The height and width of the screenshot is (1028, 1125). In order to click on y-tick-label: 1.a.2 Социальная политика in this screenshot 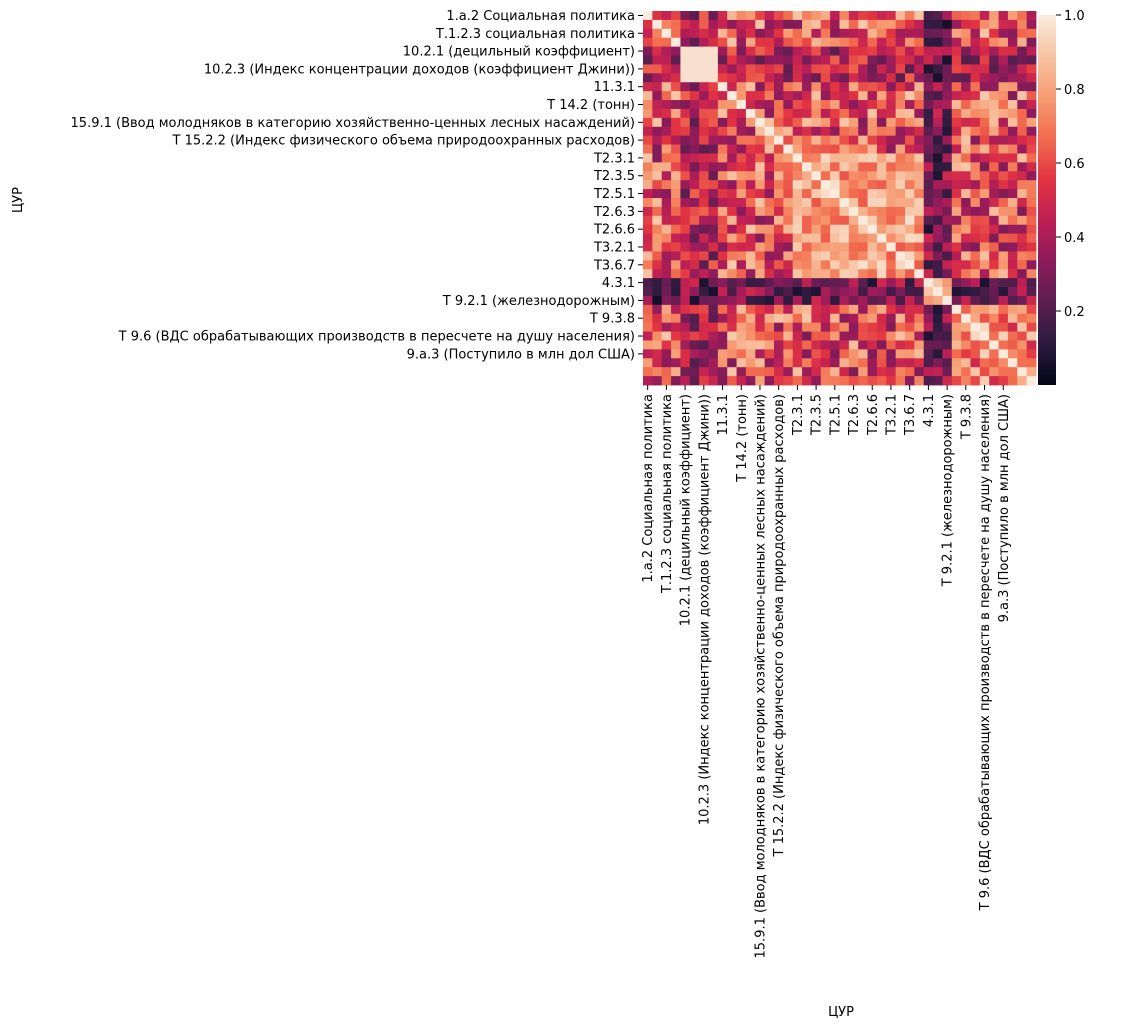, I will do `click(540, 16)`.